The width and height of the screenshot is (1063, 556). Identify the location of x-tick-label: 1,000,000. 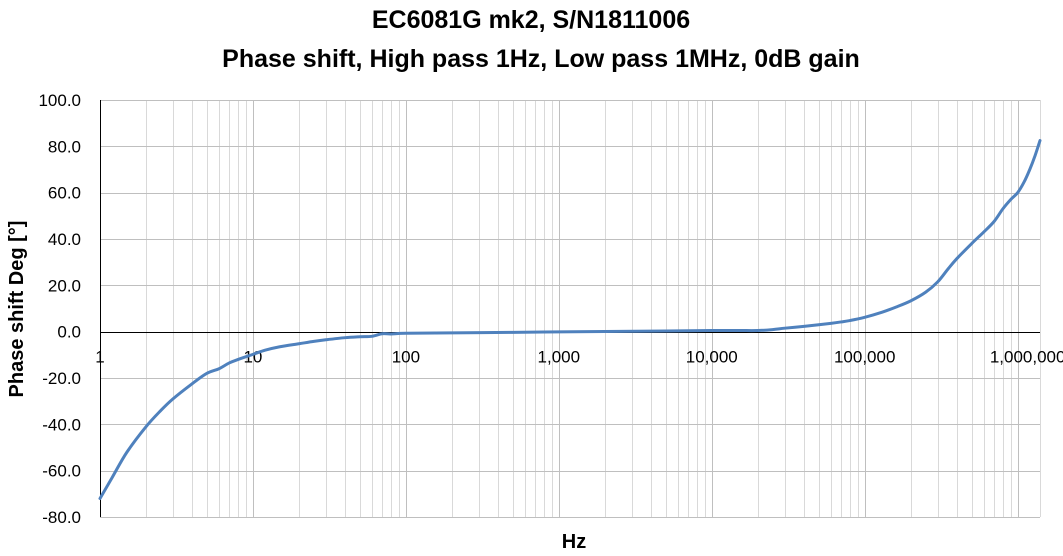
(1026, 357).